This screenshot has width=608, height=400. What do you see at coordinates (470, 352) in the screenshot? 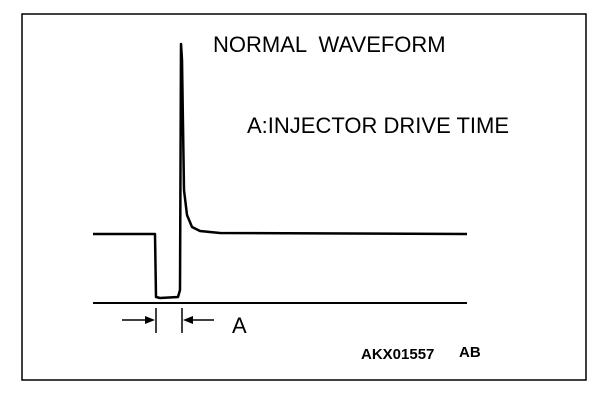
I see `figure-suffix: AB` at bounding box center [470, 352].